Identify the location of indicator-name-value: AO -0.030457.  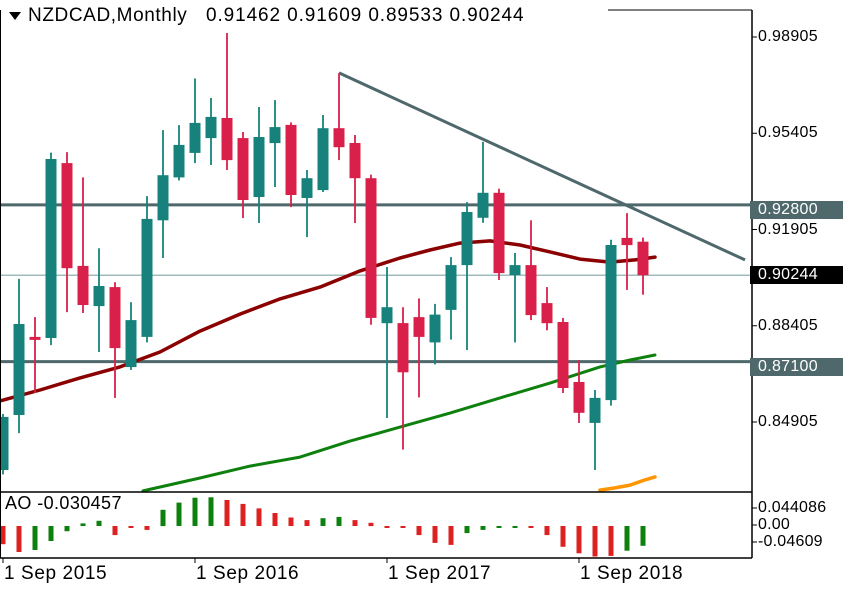
(63, 503).